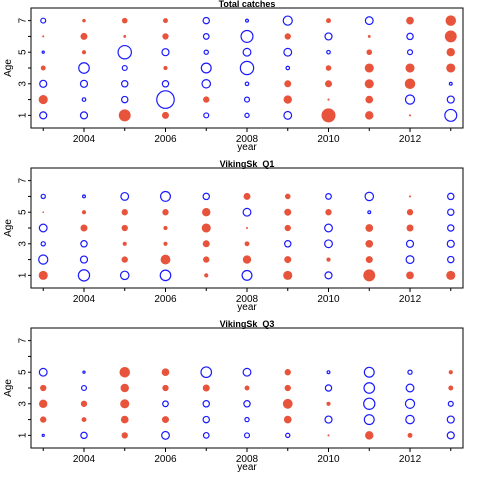 The image size is (480, 480). I want to click on y-tick-label: 1, so click(23, 275).